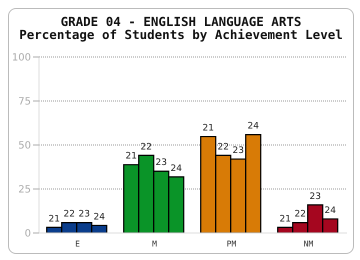  Describe the element at coordinates (155, 244) in the screenshot. I see `x-tick-label: M` at that location.